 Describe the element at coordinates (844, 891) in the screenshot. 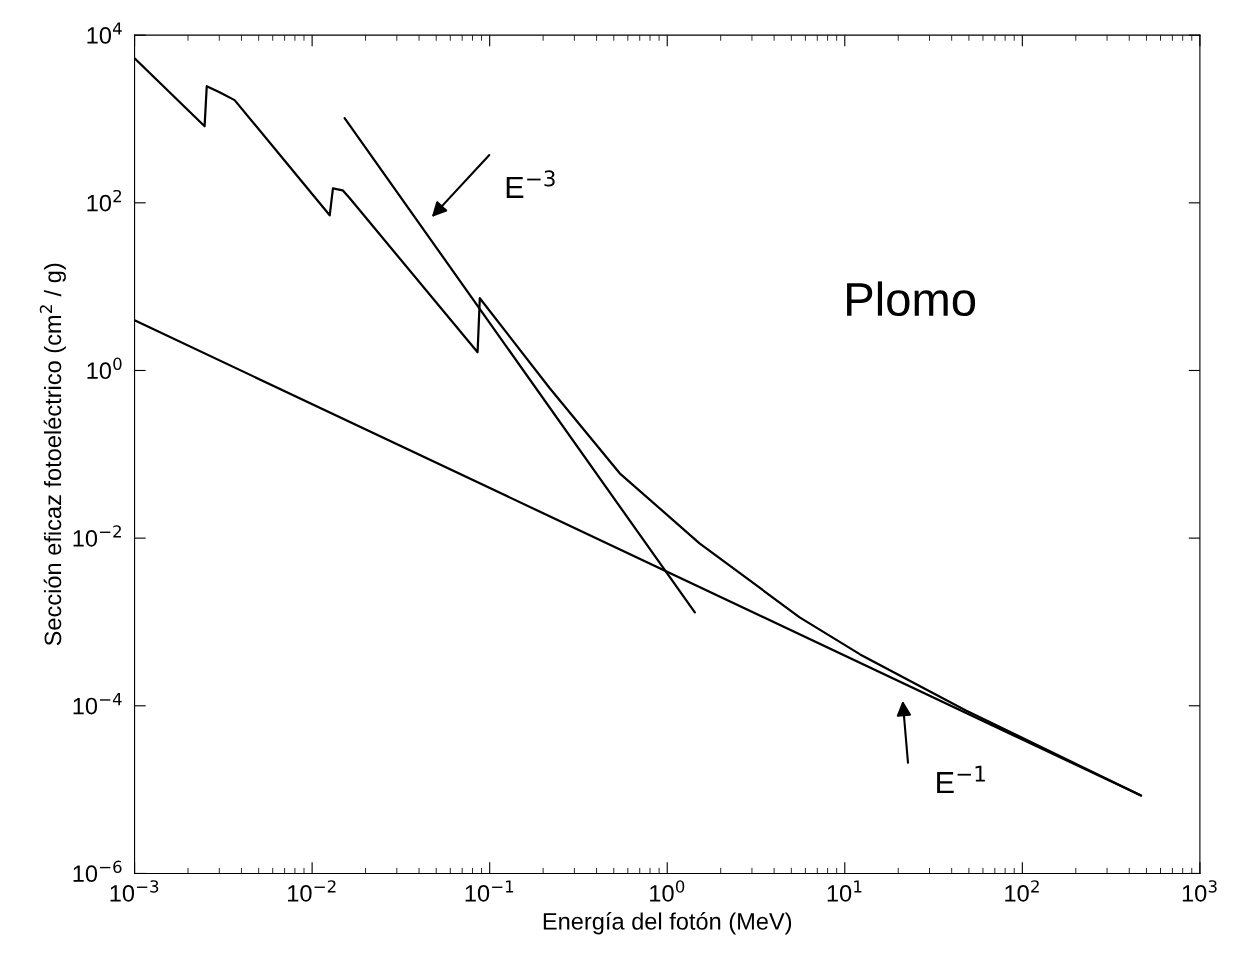

I see `x-tick-label: 10$^{1}$` at that location.